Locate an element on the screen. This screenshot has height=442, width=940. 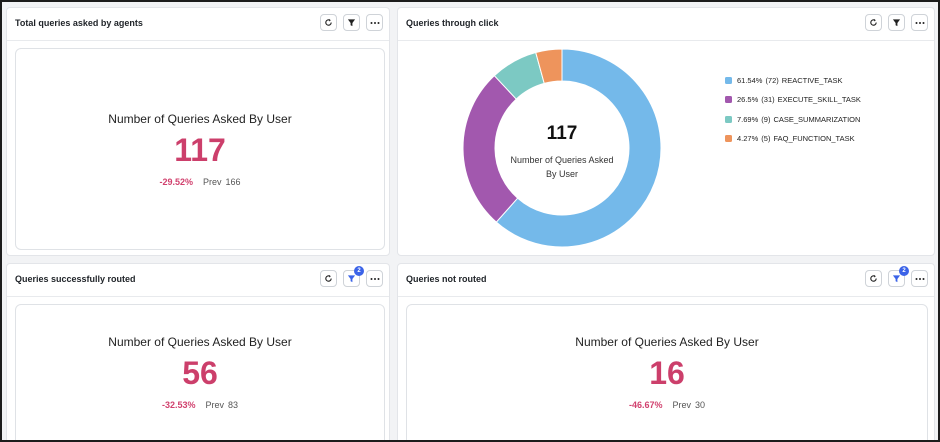
legend-label: 7.69% (9) CASE_SUMMARIZATION is located at coordinates (798, 119).